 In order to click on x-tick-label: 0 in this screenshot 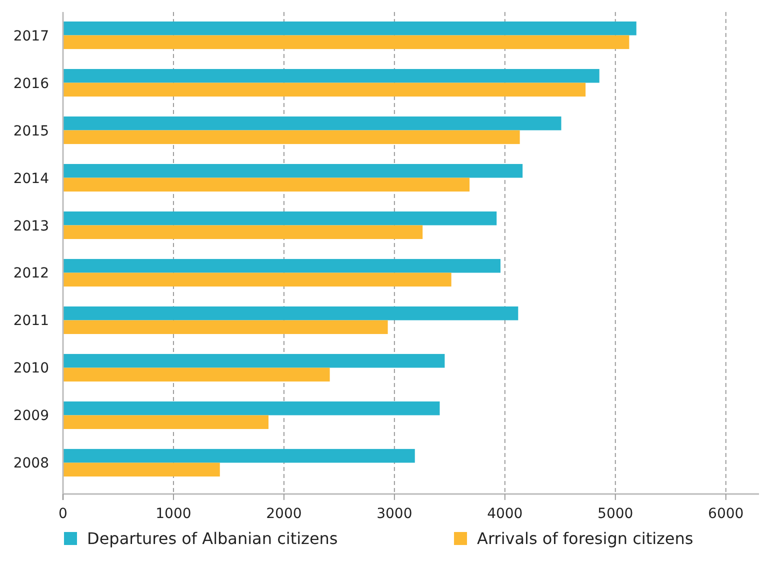, I will do `click(63, 514)`.